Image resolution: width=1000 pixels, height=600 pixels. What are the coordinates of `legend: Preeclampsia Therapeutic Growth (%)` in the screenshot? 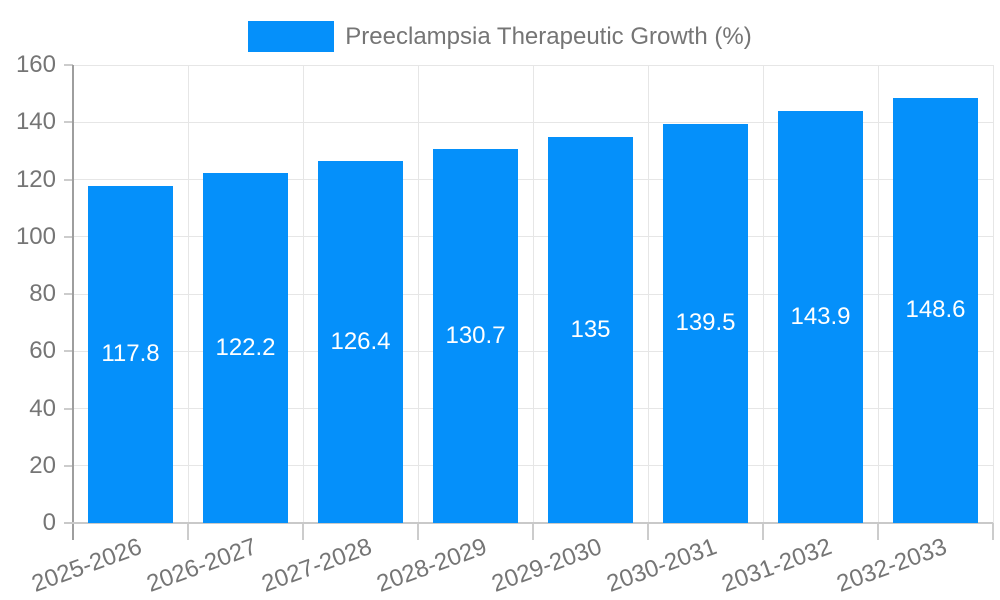 It's located at (500, 36).